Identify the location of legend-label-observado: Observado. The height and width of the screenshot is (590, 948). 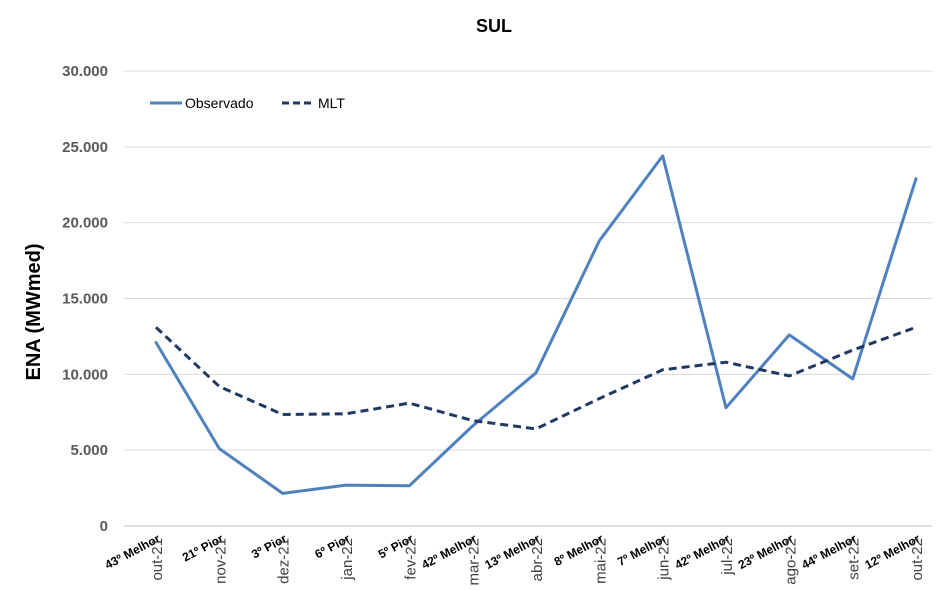
(219, 103).